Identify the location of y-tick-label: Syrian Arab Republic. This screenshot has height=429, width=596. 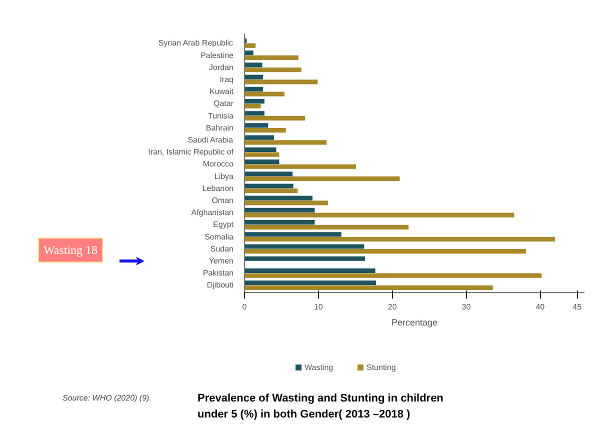
(196, 43).